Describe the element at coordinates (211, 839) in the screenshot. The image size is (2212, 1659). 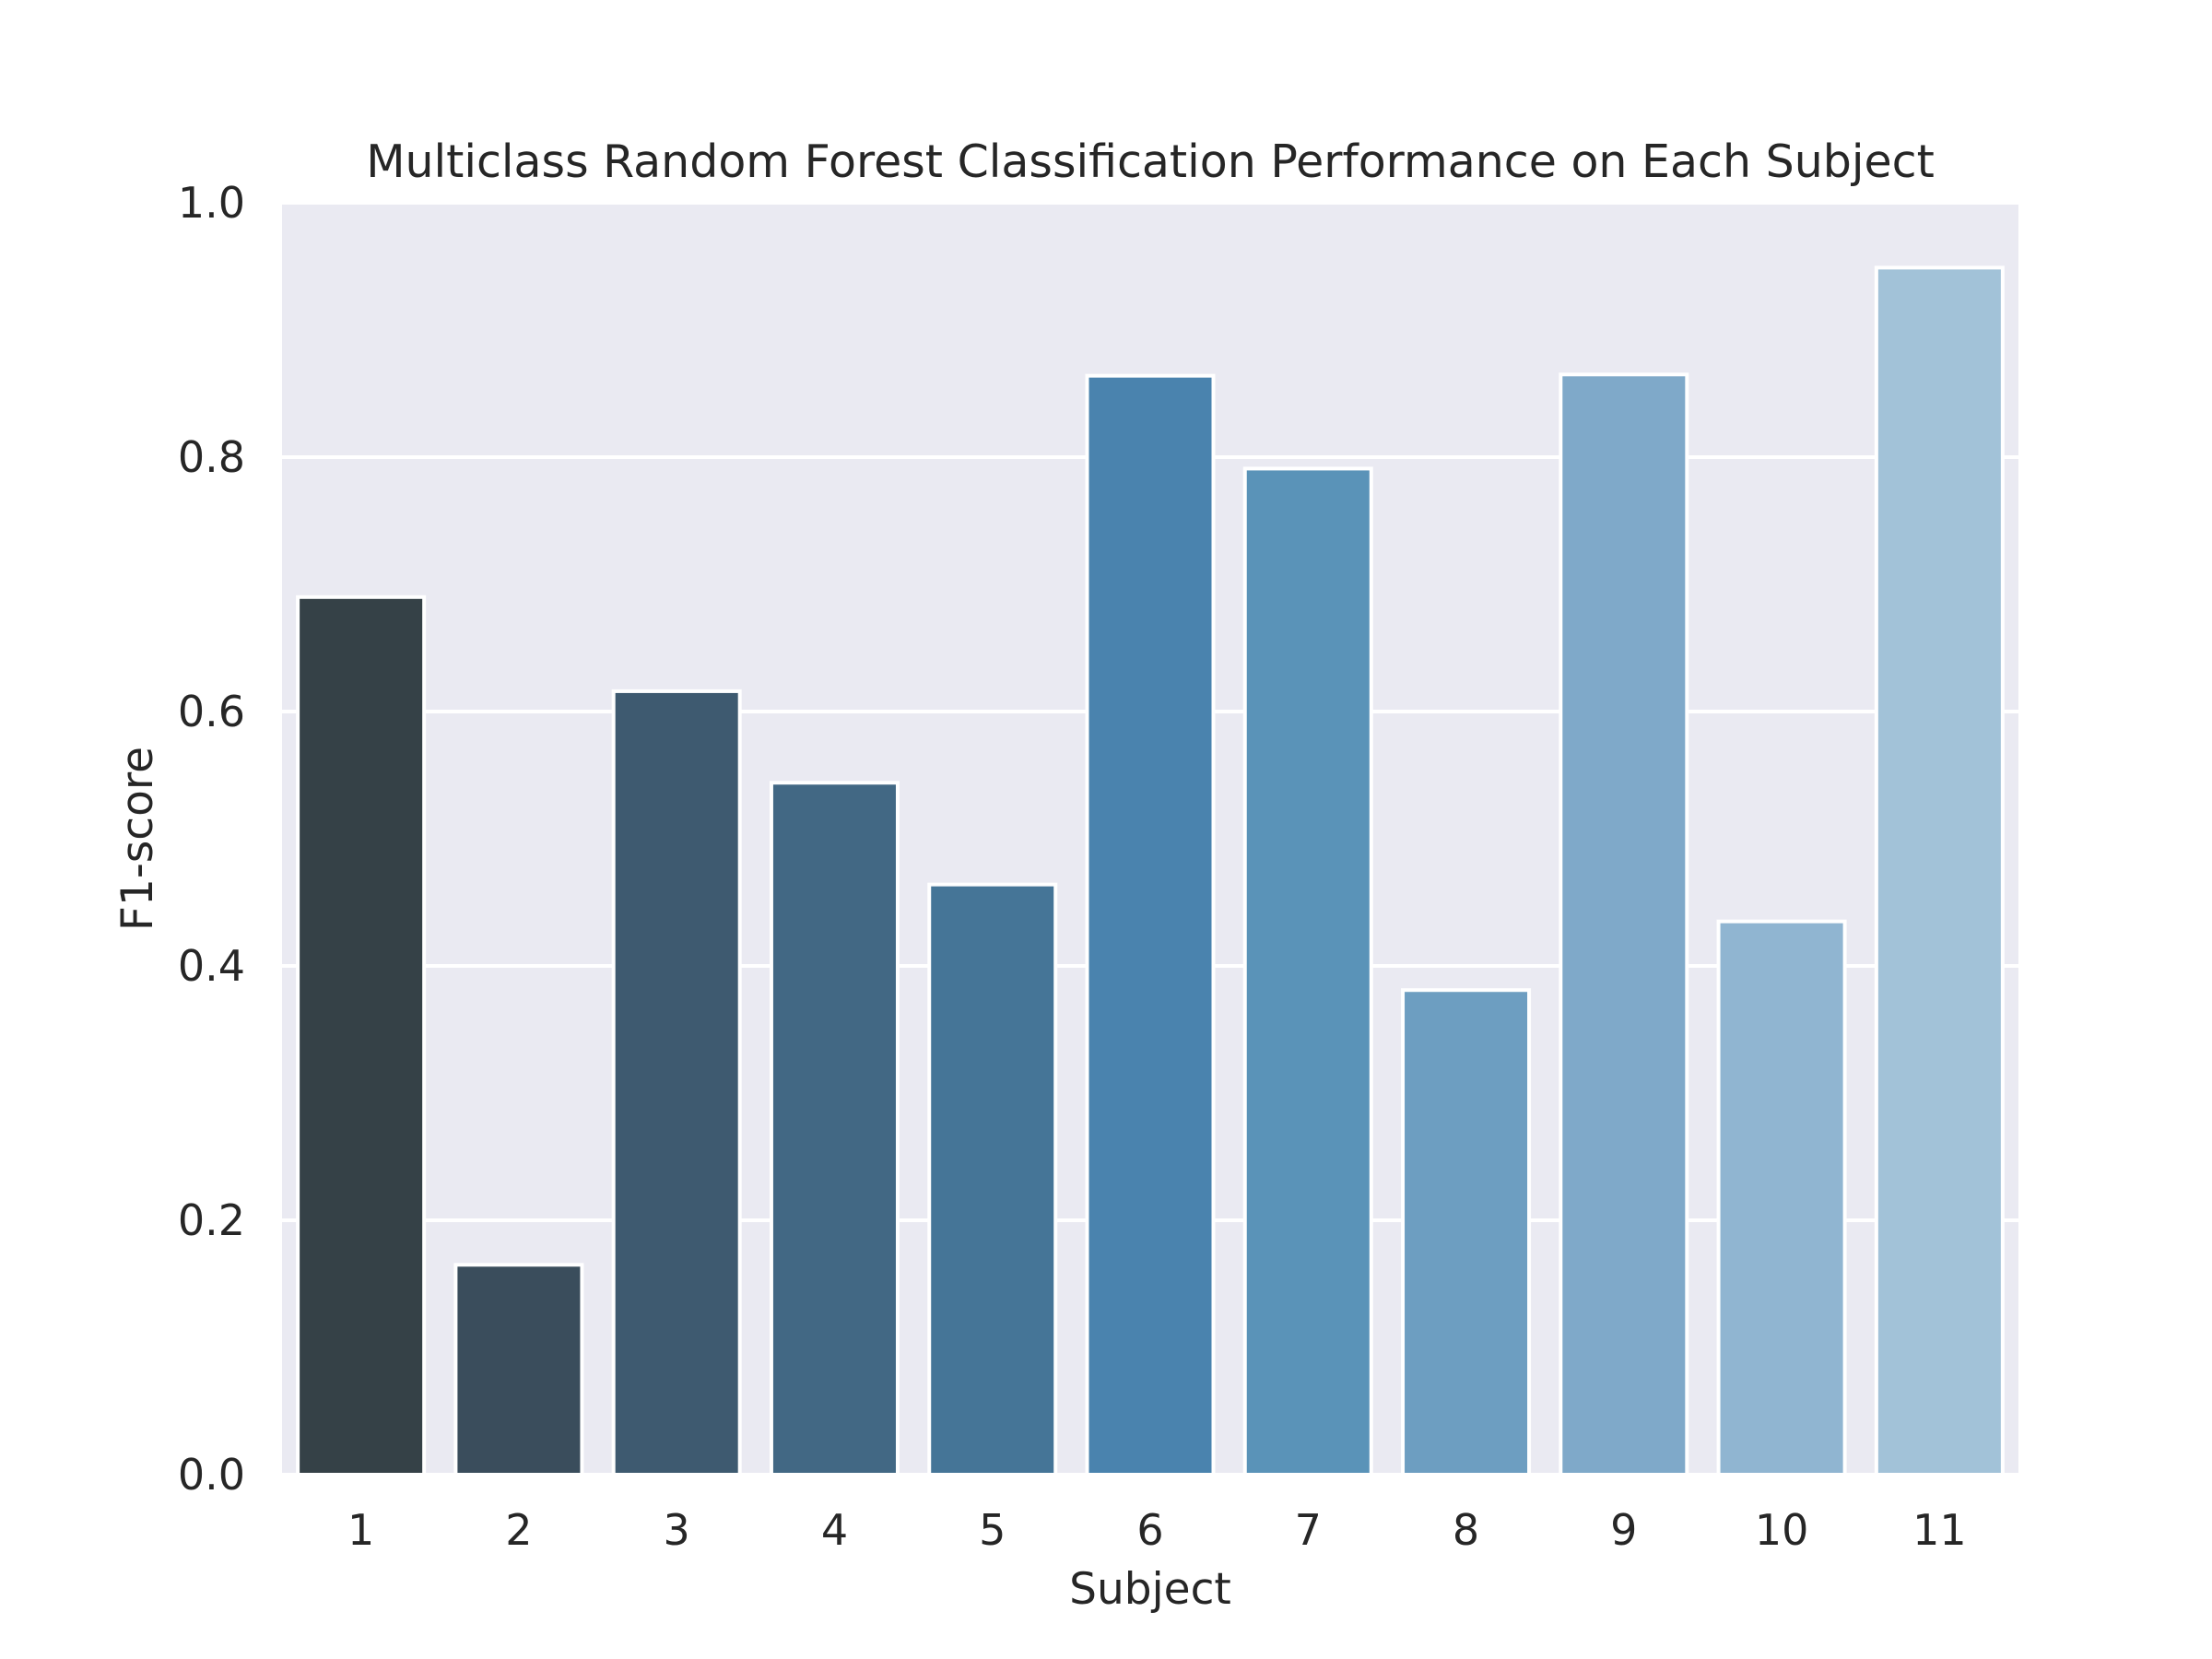
I see `y-tick-labels: 0.0 0.2 0.4 0.6 0.8 1.0` at that location.